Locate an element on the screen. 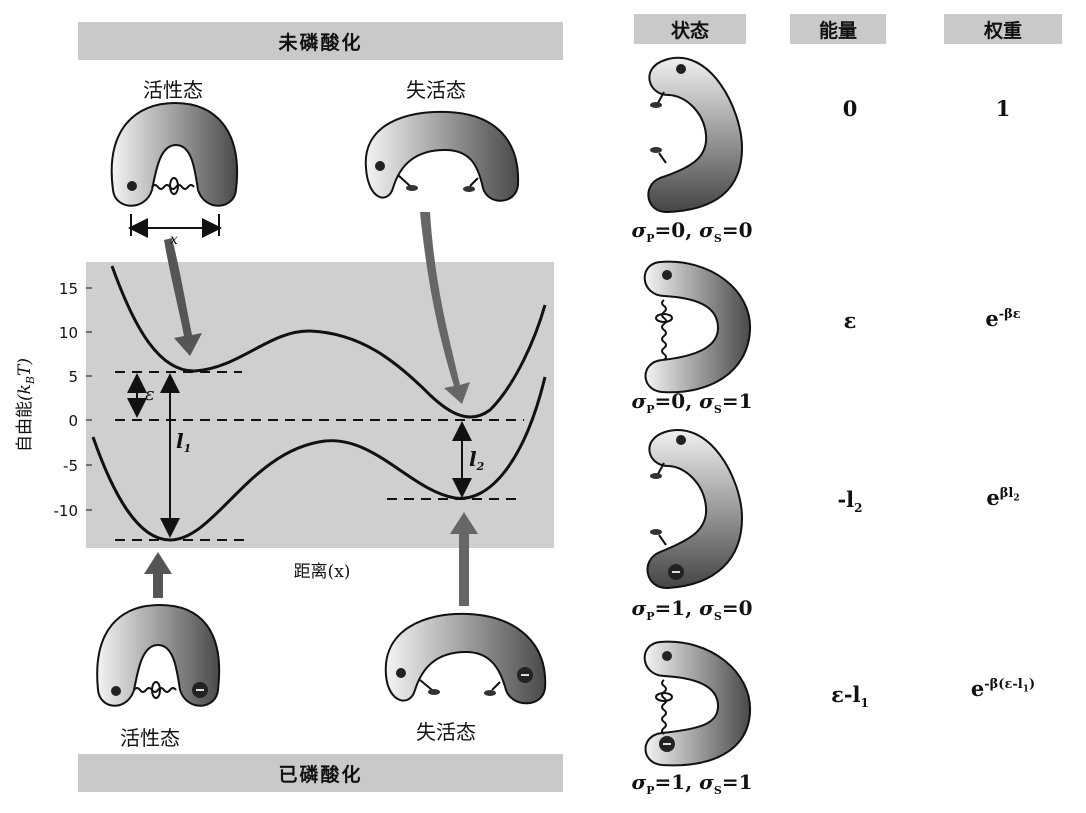 The image size is (1086, 813). protein-top-active is located at coordinates (174, 154).